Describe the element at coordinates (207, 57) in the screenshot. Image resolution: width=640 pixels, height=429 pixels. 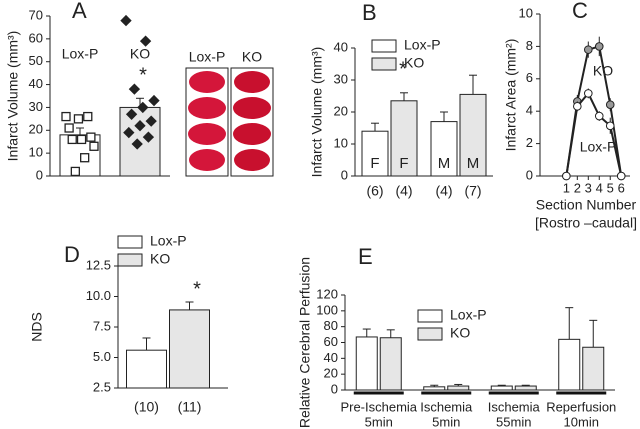
I see `image-label: Lox-P` at that location.